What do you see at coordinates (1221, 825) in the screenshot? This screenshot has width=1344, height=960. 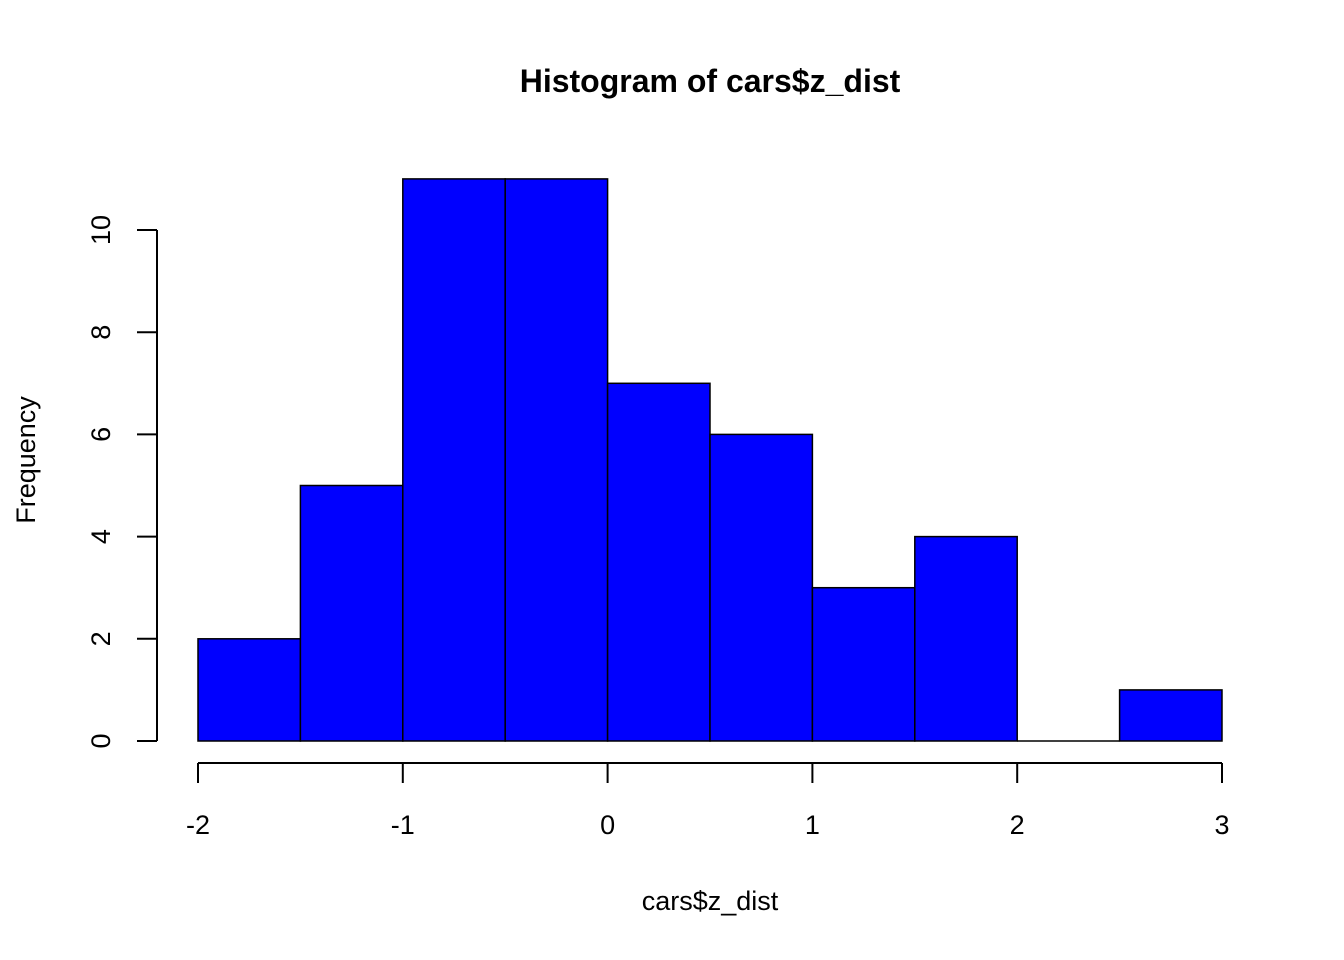 I see `x-tick-label: 3` at bounding box center [1221, 825].